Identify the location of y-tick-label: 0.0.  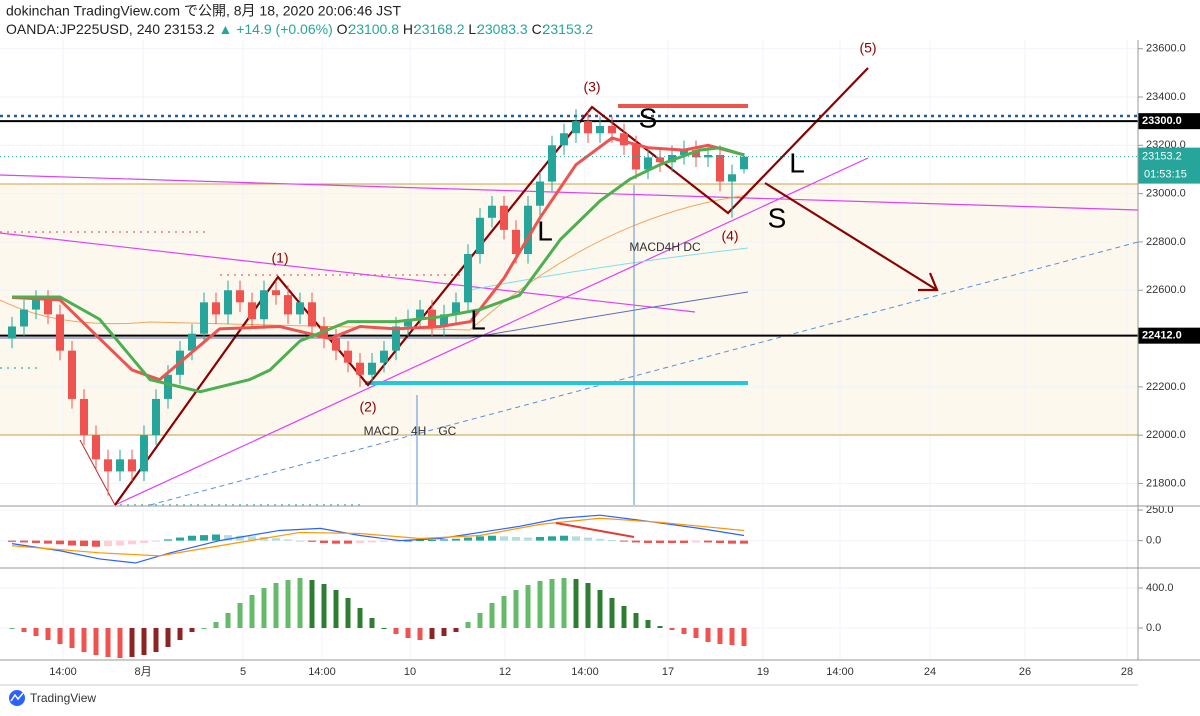
(1153, 541).